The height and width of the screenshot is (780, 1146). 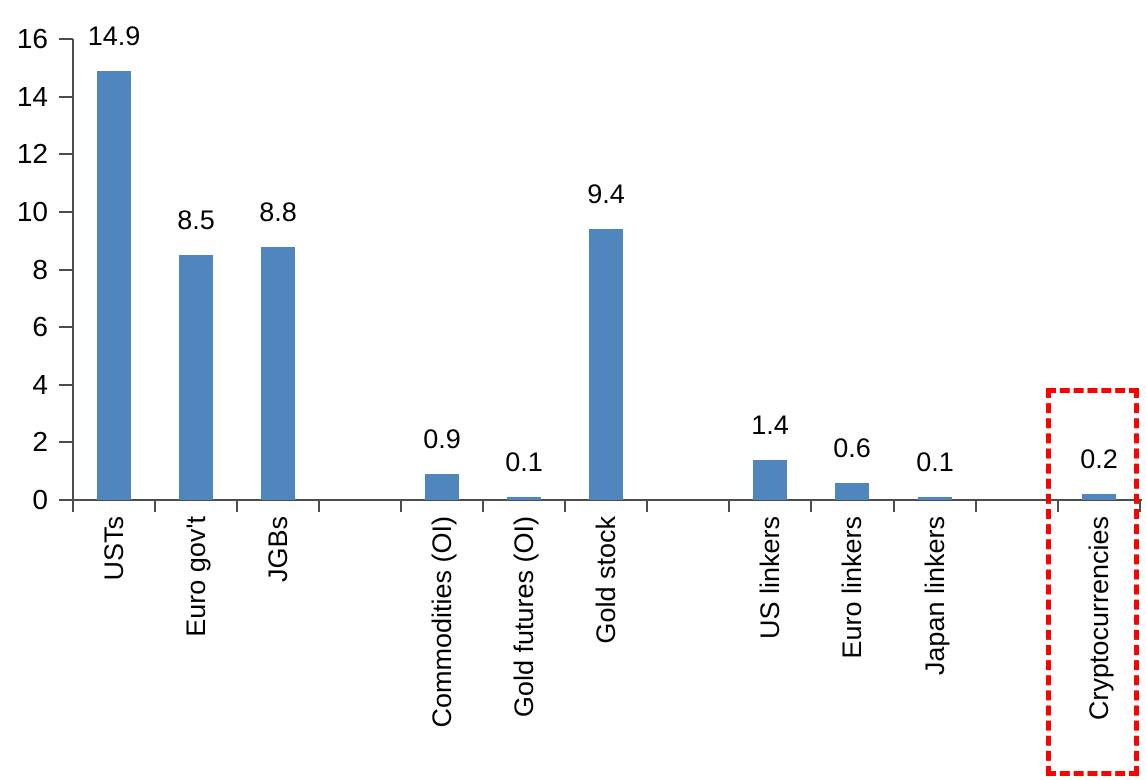 I want to click on bar-euro-gov-t, so click(x=196, y=377).